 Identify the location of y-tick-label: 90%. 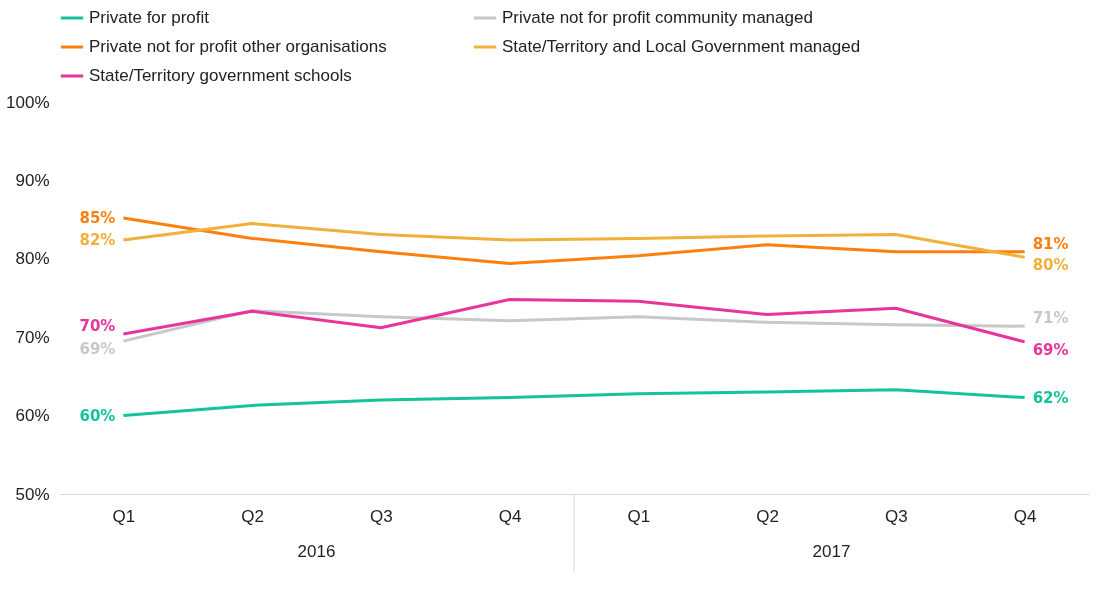
(32, 180).